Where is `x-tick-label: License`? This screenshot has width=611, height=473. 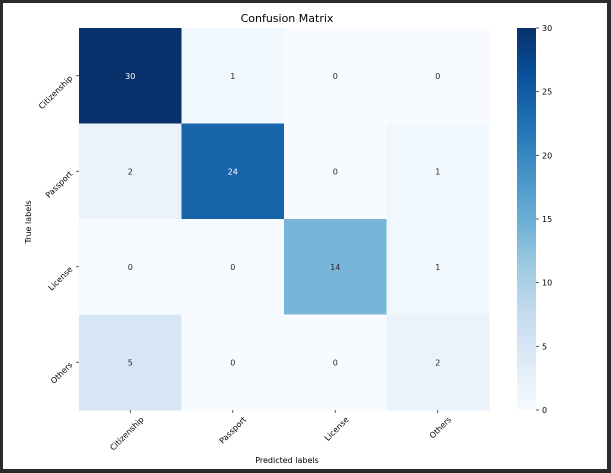 x-tick-label: License is located at coordinates (337, 429).